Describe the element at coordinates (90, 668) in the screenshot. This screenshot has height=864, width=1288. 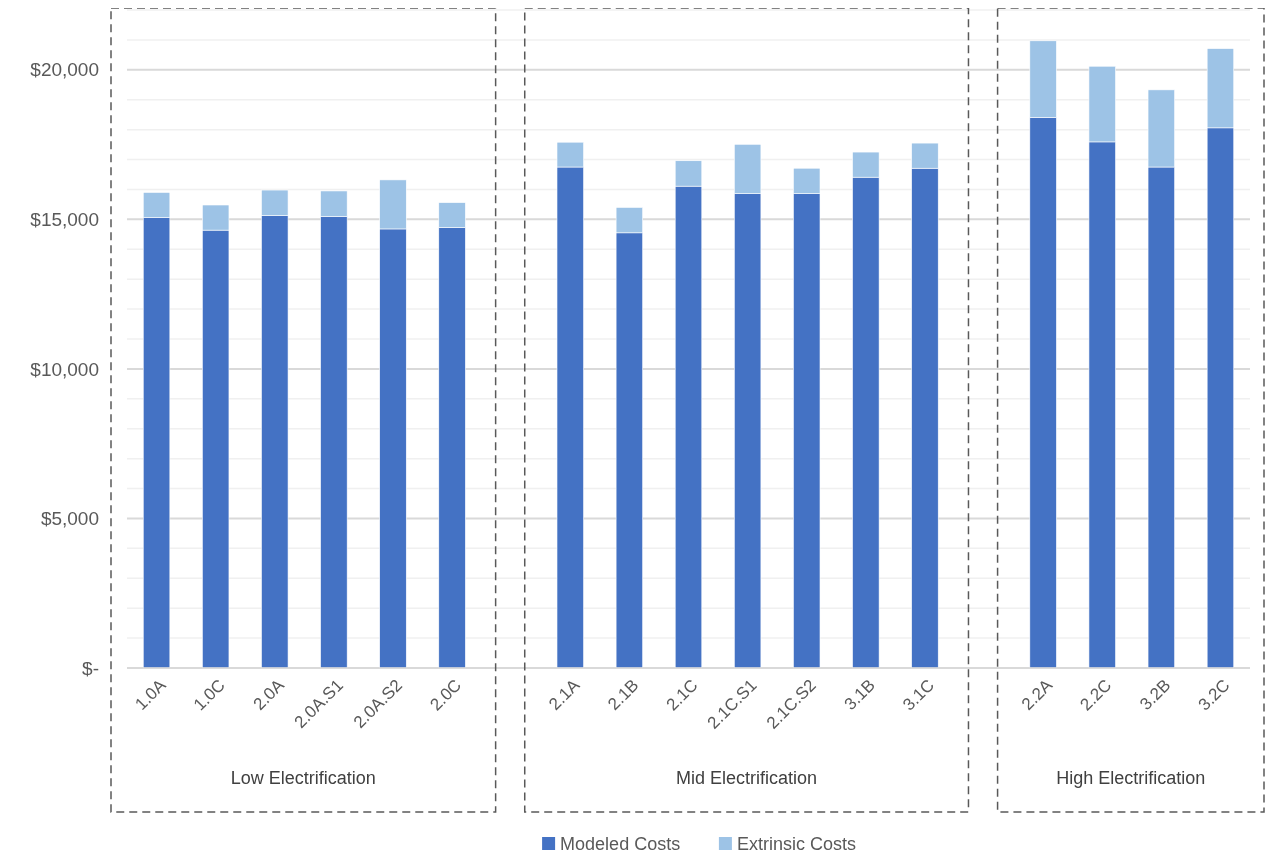
I see `y-tick-label: $-` at that location.